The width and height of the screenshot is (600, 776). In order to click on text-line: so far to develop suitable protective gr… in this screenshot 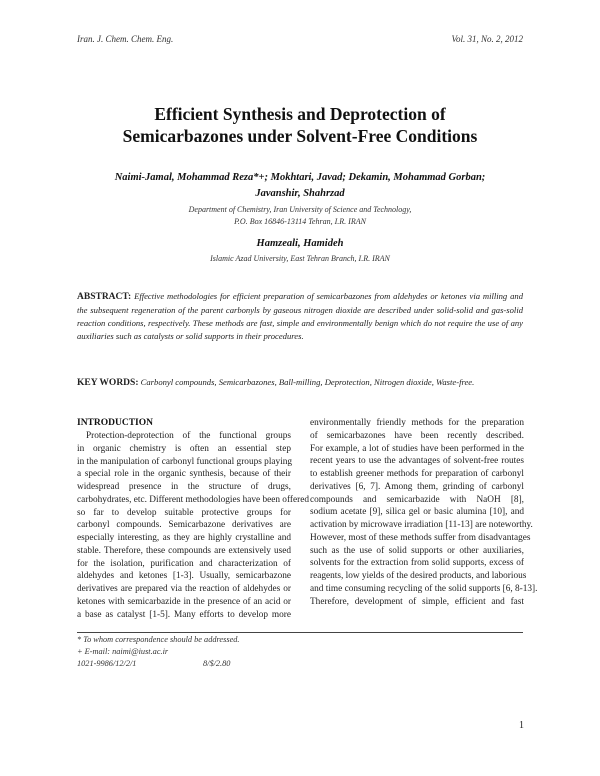, I will do `click(184, 512)`.